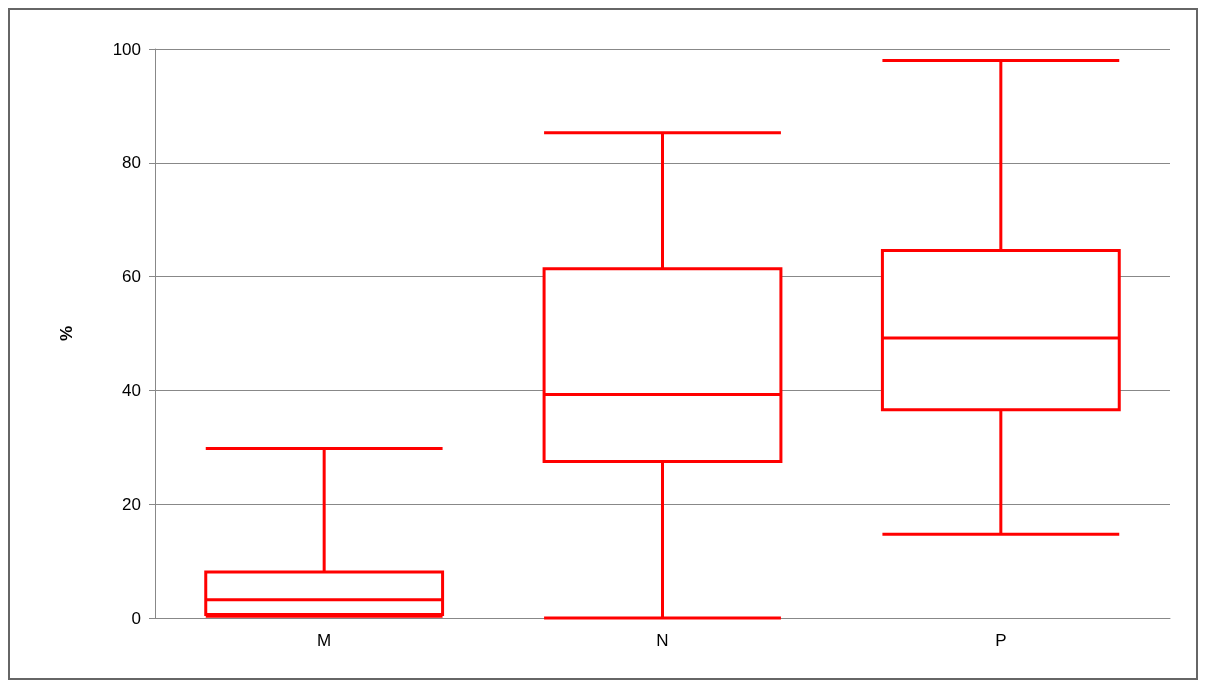 The image size is (1208, 689). Describe the element at coordinates (131, 504) in the screenshot. I see `y-tick-label: 20` at that location.